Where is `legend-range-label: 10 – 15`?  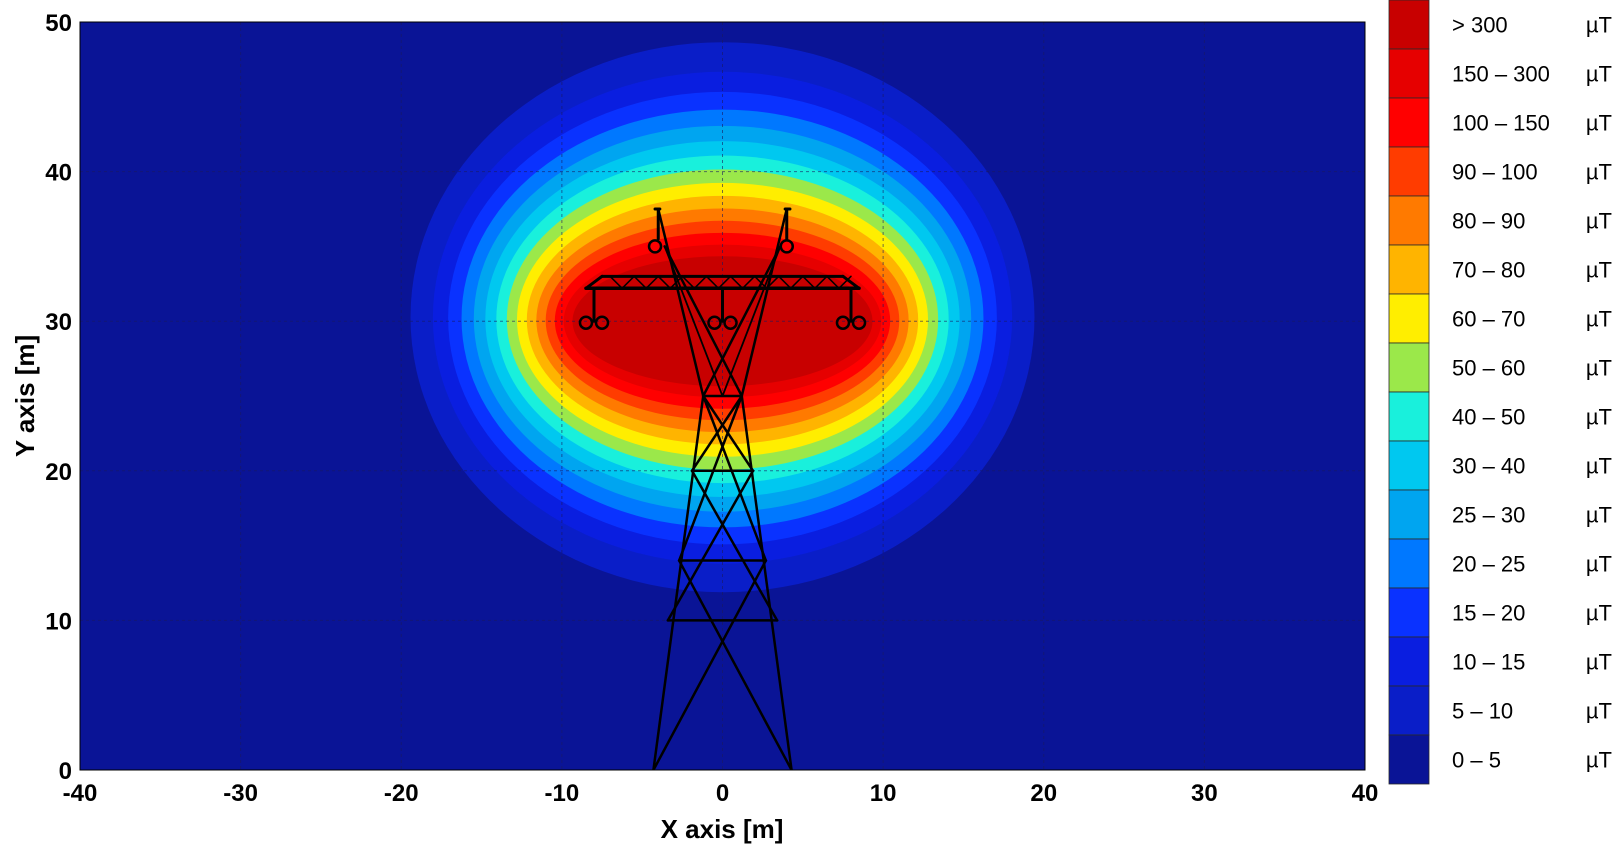 legend-range-label: 10 – 15 is located at coordinates (1488, 662).